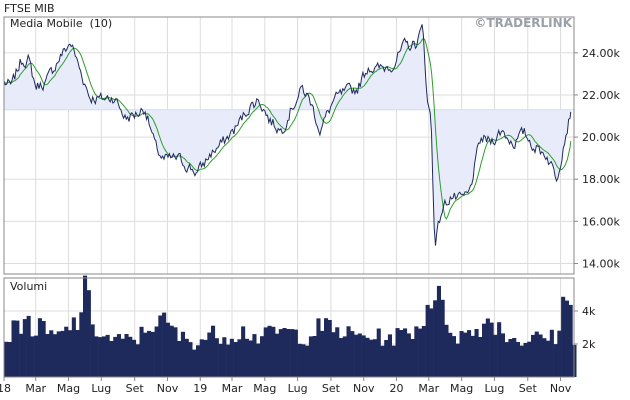 This screenshot has height=400, width=630. Describe the element at coordinates (28, 286) in the screenshot. I see `volume-panel-title: Volumi` at that location.